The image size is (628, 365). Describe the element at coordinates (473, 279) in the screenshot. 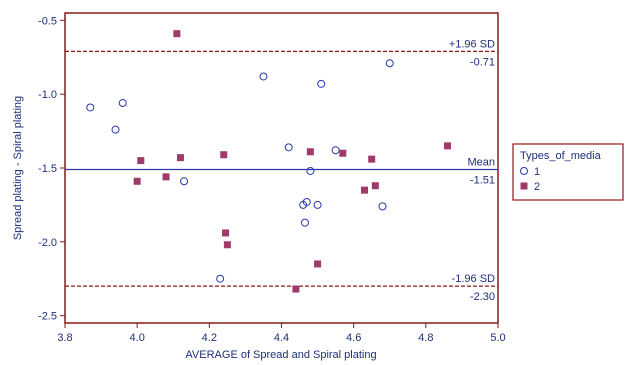

I see `reference-line-name: -1.96 SD` at that location.